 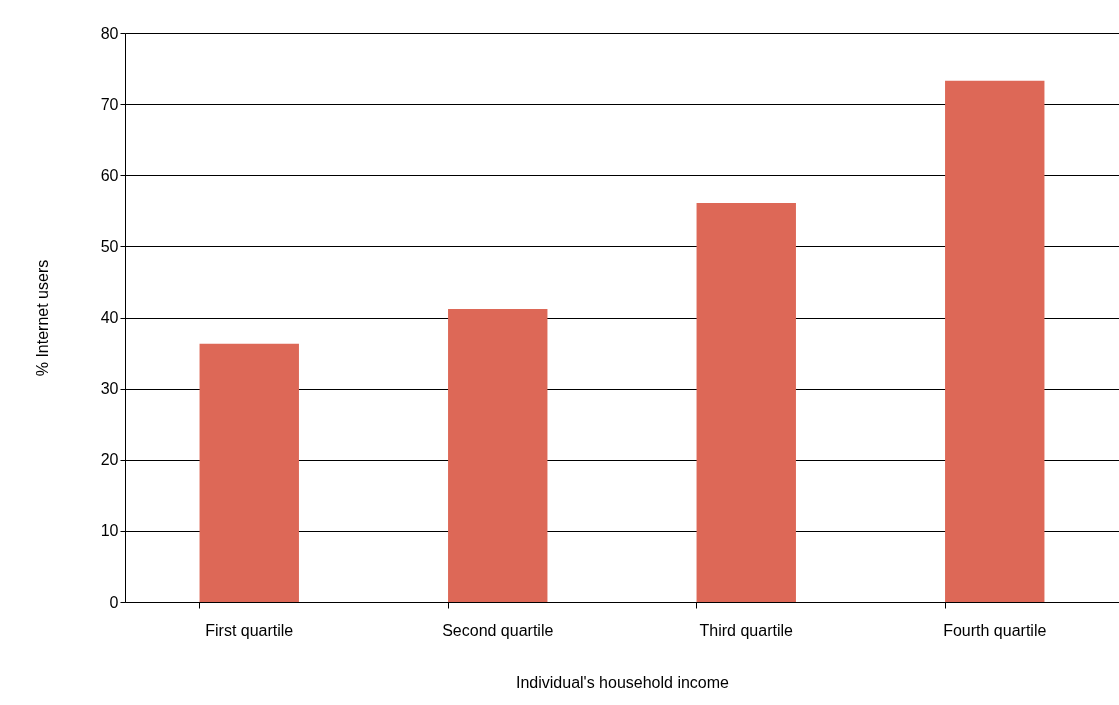 What do you see at coordinates (109, 104) in the screenshot?
I see `y-tick-label: 70` at bounding box center [109, 104].